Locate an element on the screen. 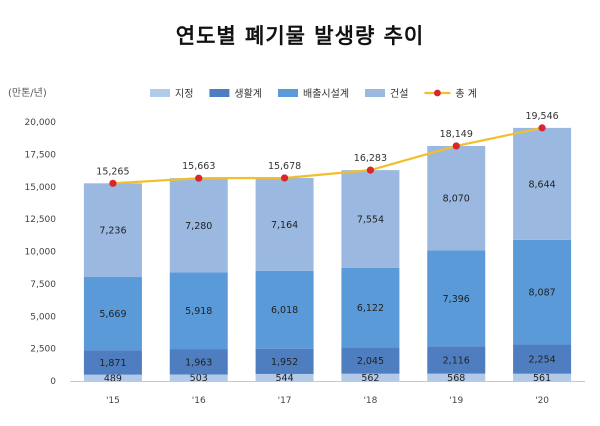  bar-value-label: 7,236 is located at coordinates (112, 231).